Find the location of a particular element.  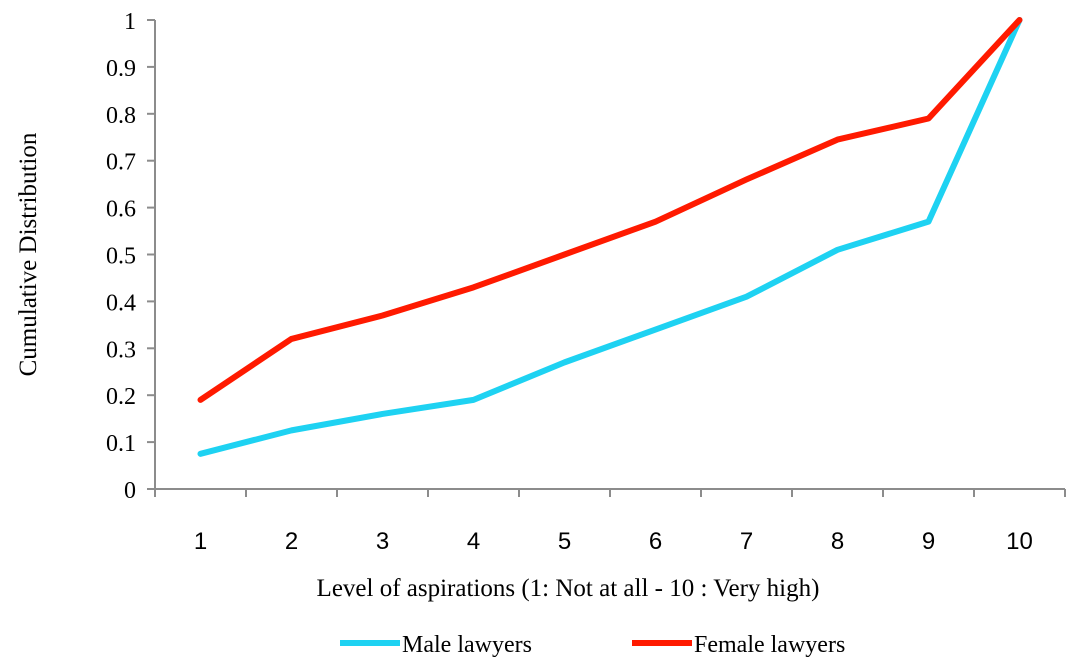

y-tick-group: 0 0.1 0.2 0.3 0.4 0.5 0.6 0.7 0.8 0.9 1 is located at coordinates (130, 256).